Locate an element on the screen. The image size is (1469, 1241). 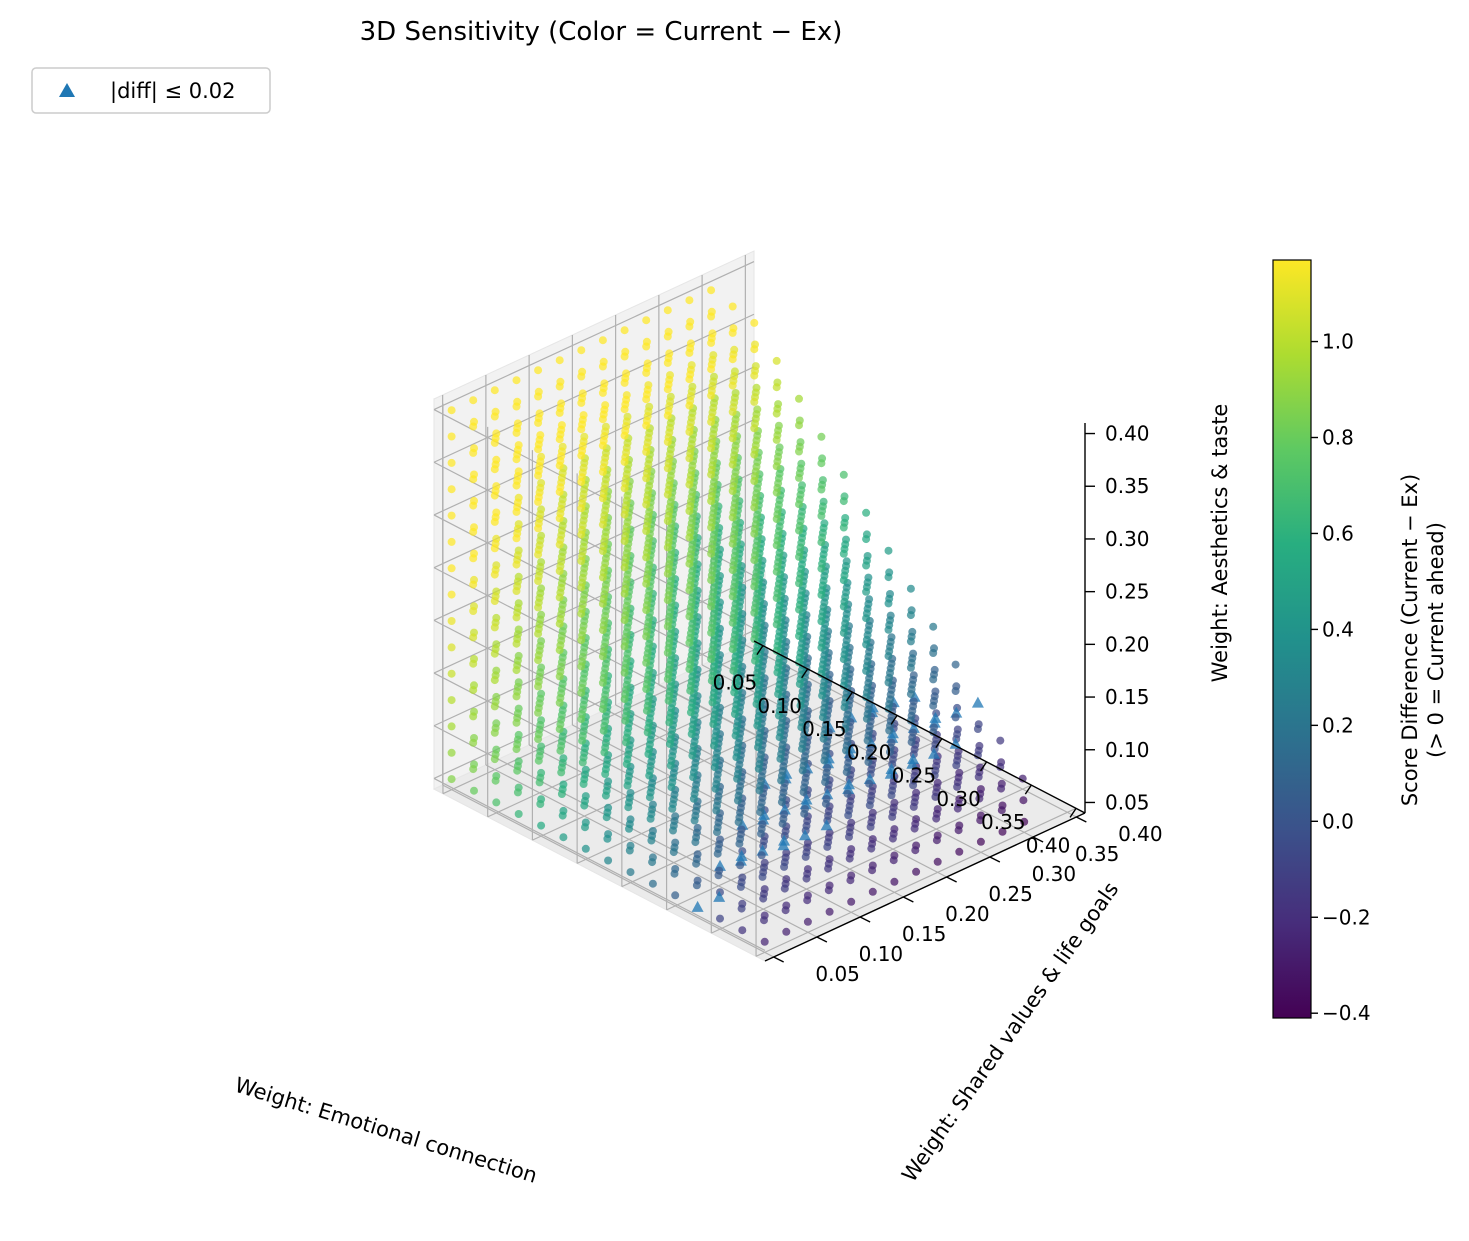
x-tick-label: 0.30 is located at coordinates (958, 799).